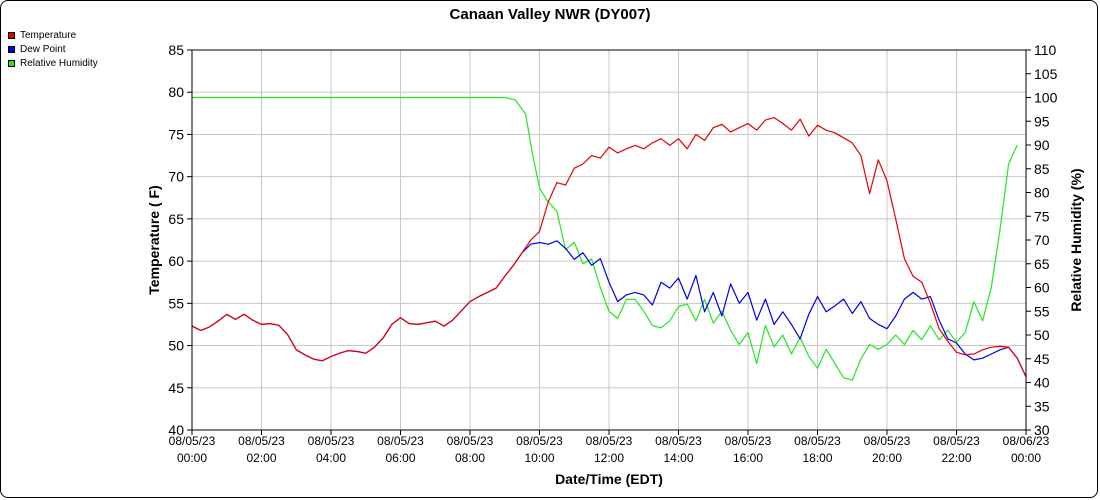 The width and height of the screenshot is (1100, 500). What do you see at coordinates (1042, 359) in the screenshot?
I see `right-tick-label: 45` at bounding box center [1042, 359].